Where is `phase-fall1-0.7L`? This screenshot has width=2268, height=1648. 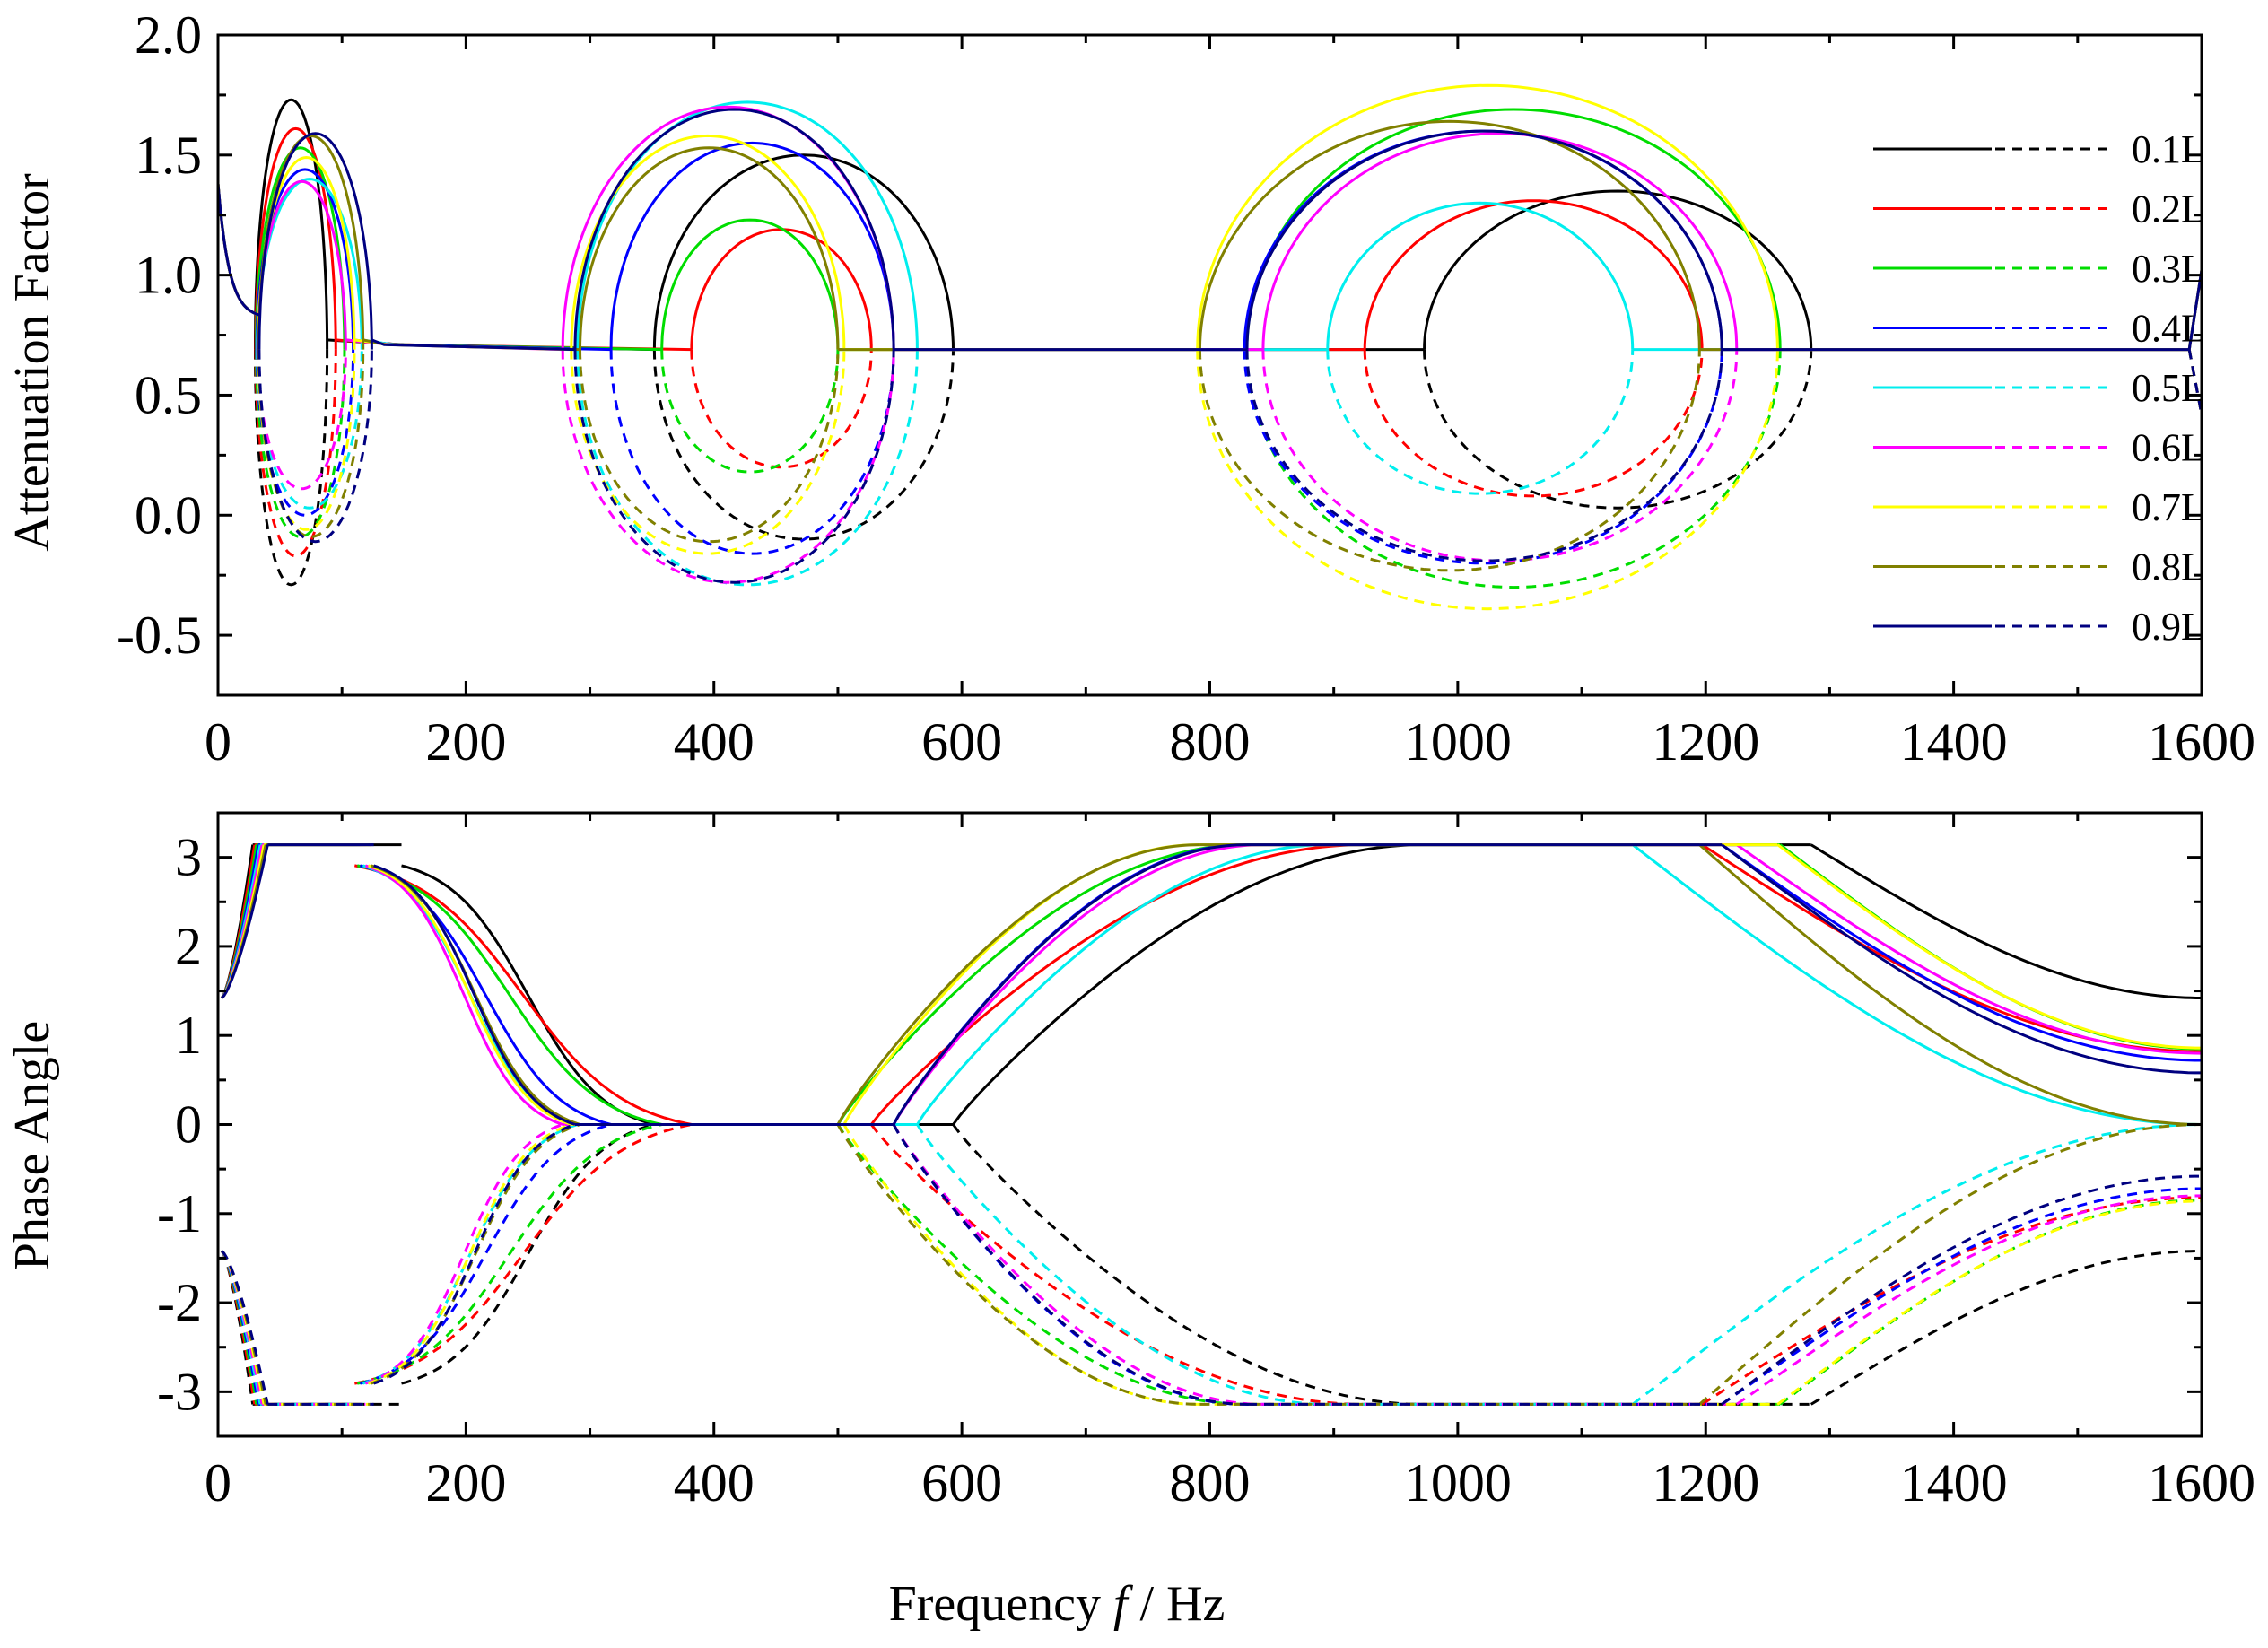 phase-fall1-0.7L is located at coordinates (470, 995).